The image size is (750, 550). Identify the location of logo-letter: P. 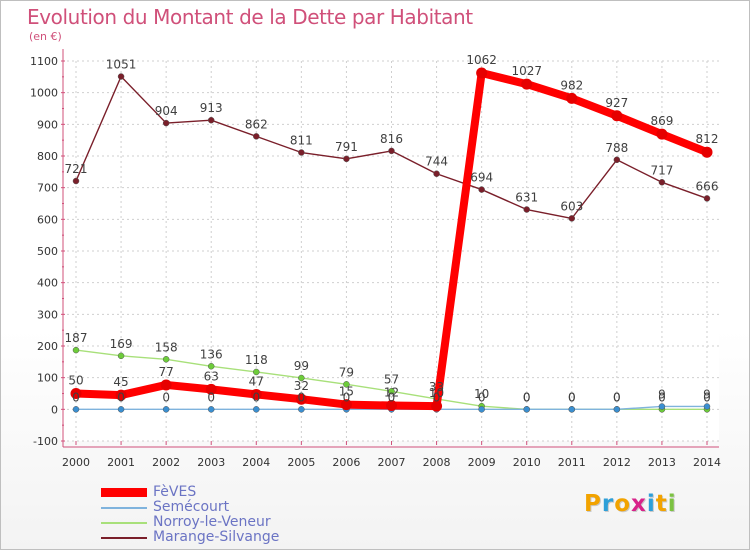
(593, 504).